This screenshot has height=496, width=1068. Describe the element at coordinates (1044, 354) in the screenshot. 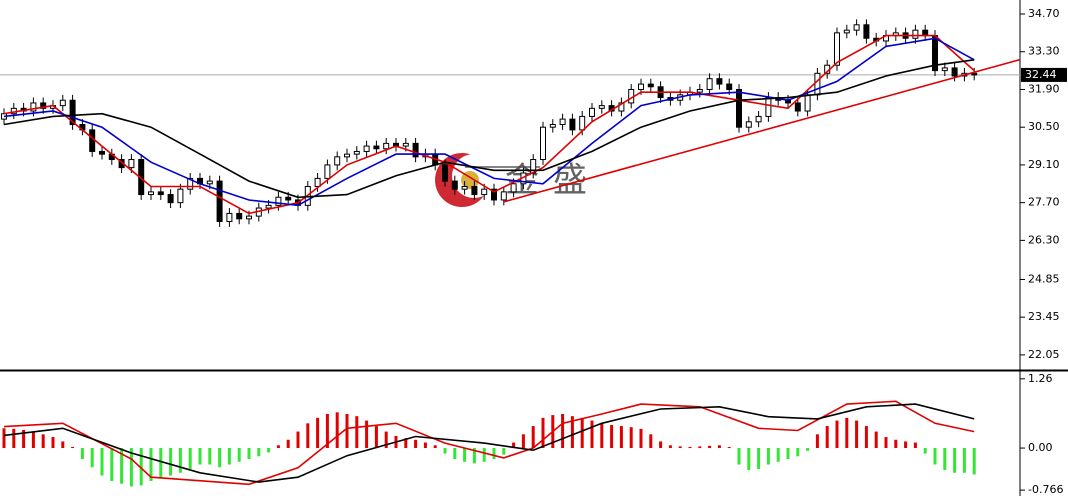

I see `y-tick-label: 22.05` at that location.